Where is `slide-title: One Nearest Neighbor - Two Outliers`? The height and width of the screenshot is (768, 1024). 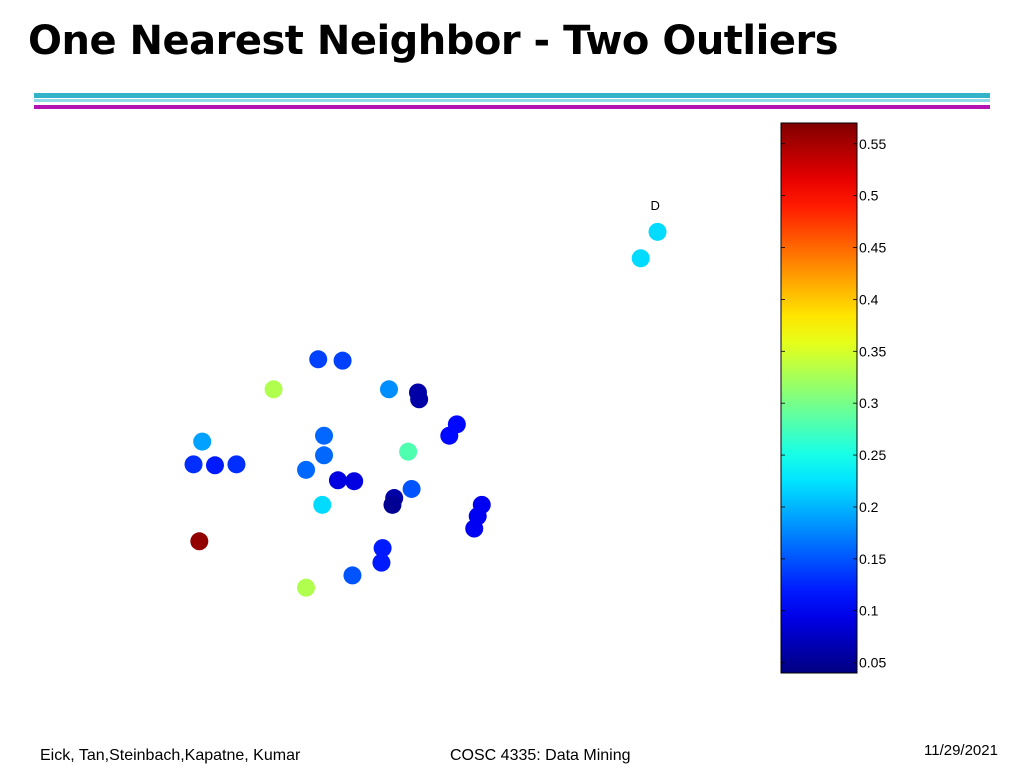
slide-title: One Nearest Neighbor - Two Outliers is located at coordinates (433, 41).